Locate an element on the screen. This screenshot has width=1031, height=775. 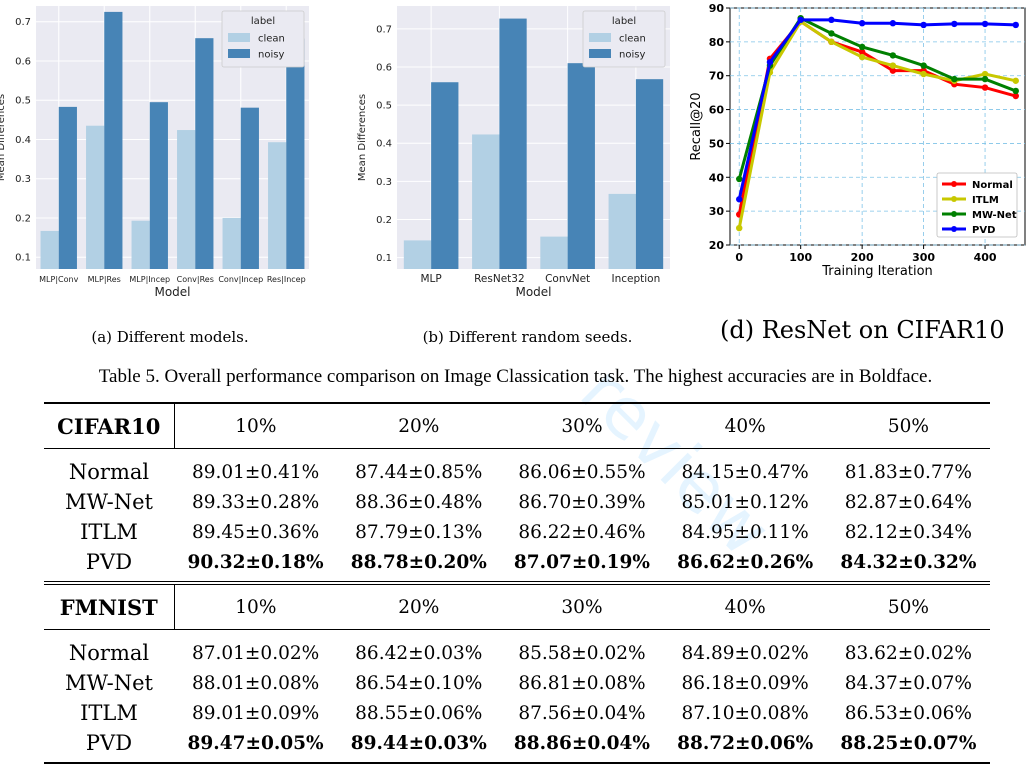
point-Normal is located at coordinates (893, 70).